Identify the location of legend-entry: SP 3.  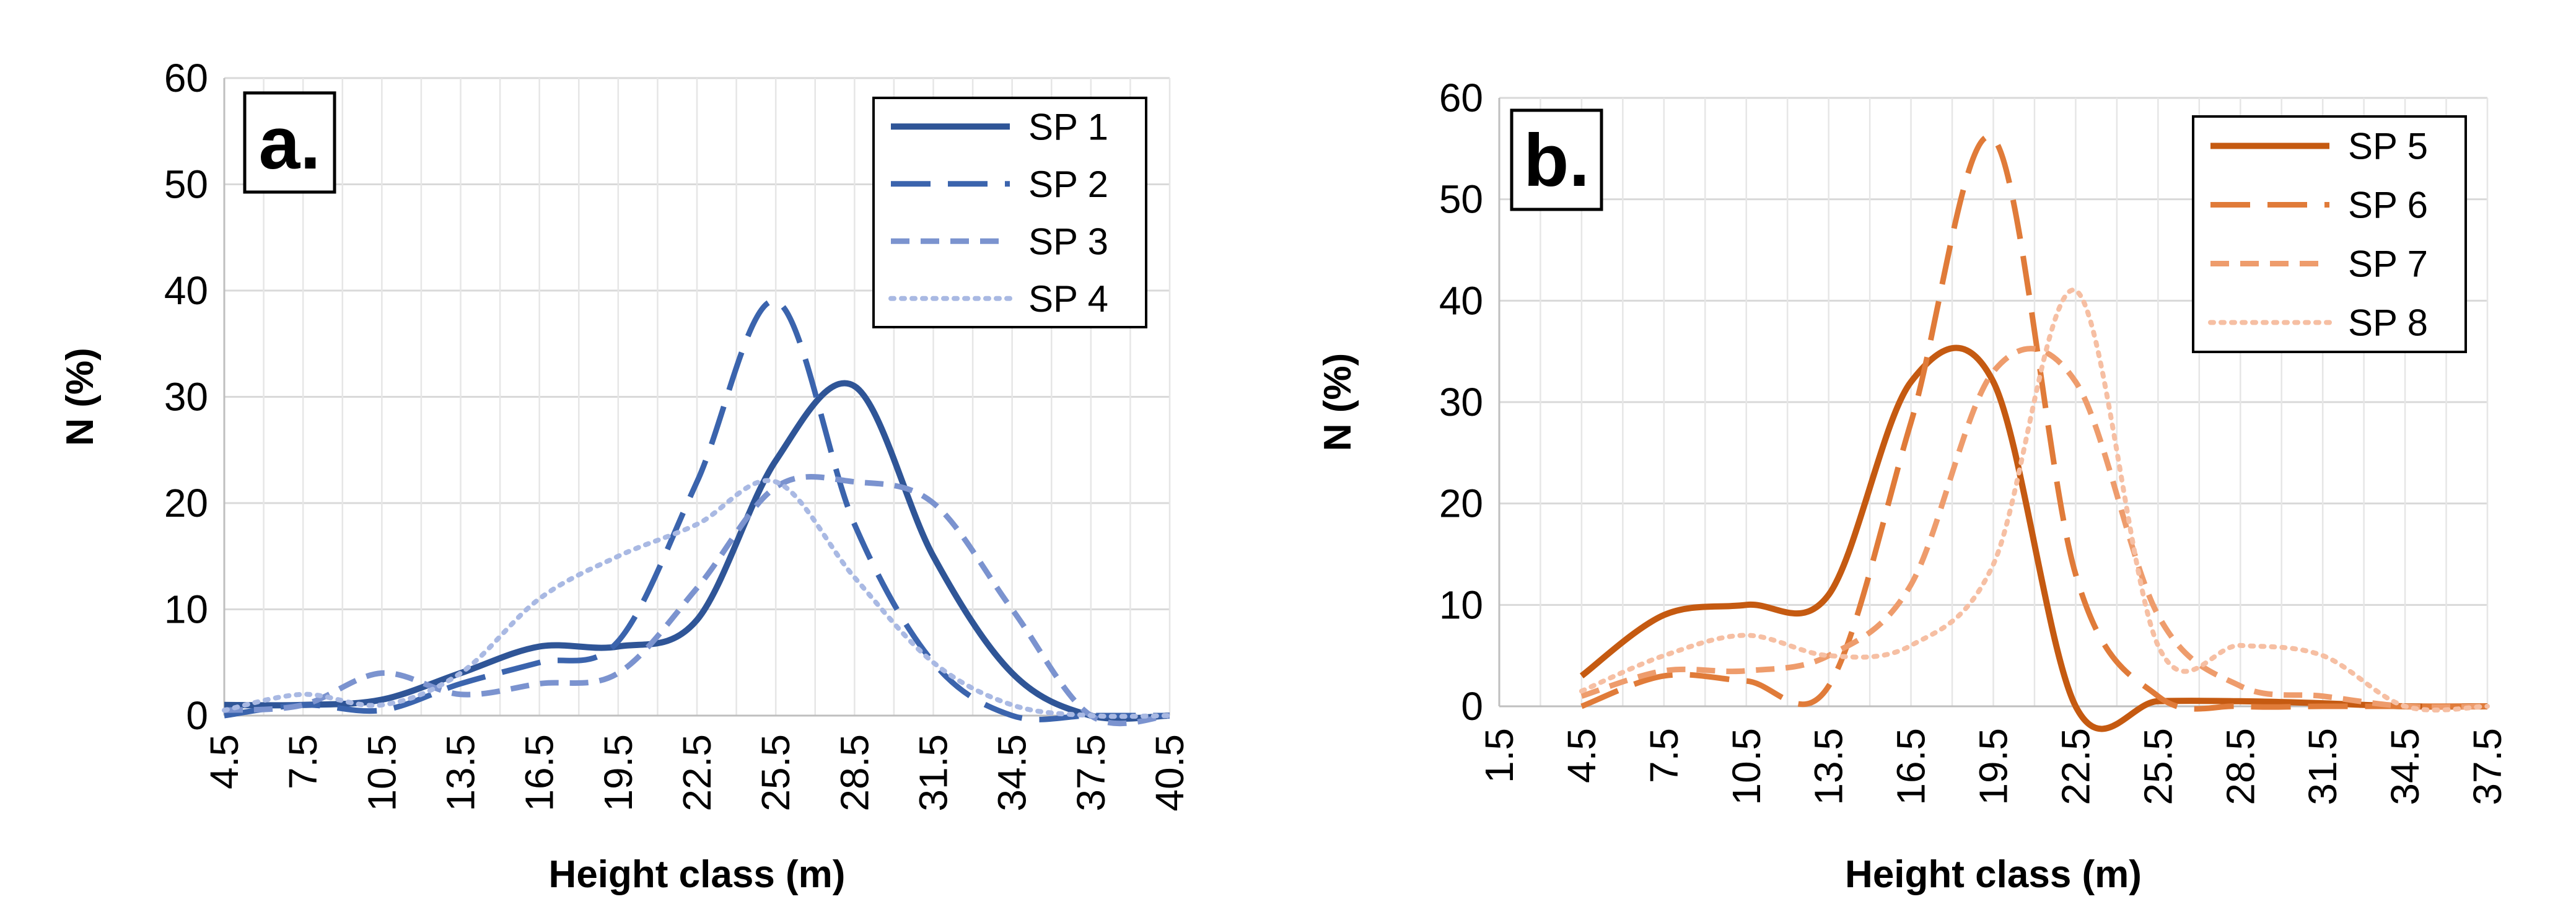
(1068, 241).